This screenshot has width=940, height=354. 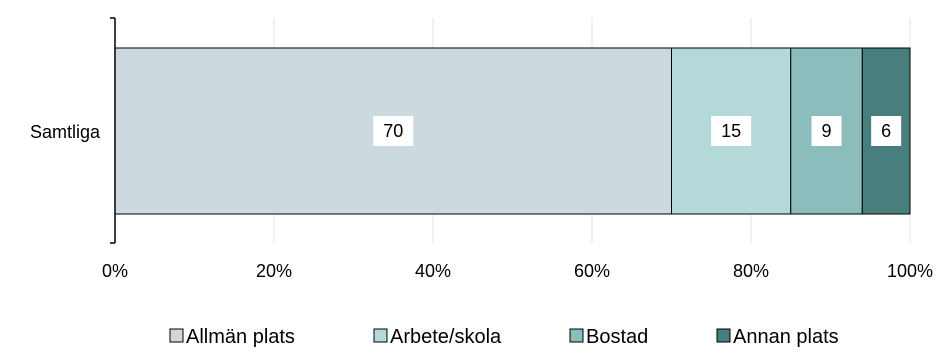 I want to click on data-label: 15, so click(x=731, y=131).